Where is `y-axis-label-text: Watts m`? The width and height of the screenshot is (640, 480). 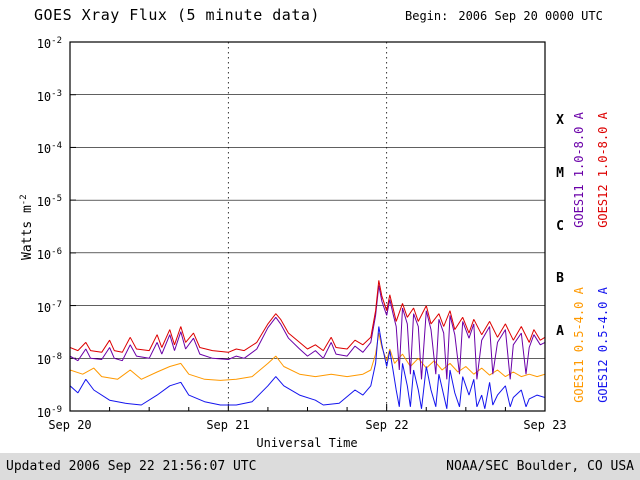 y-axis-label-text: Watts m is located at coordinates (28, 232).